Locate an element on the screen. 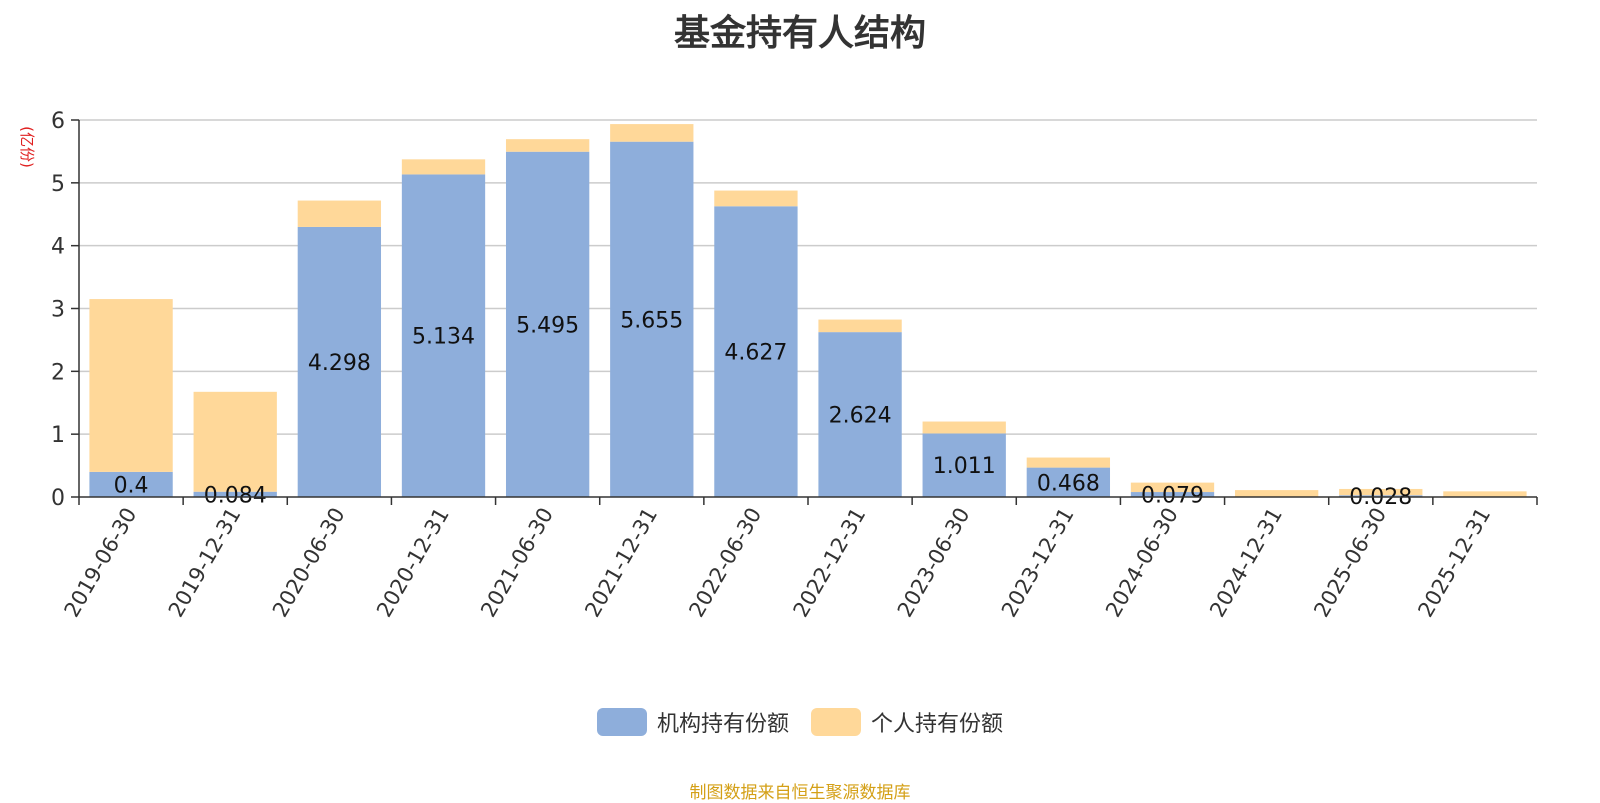 Image resolution: width=1600 pixels, height=803 pixels. x-tick-label: 2020-12-31 is located at coordinates (413, 563).